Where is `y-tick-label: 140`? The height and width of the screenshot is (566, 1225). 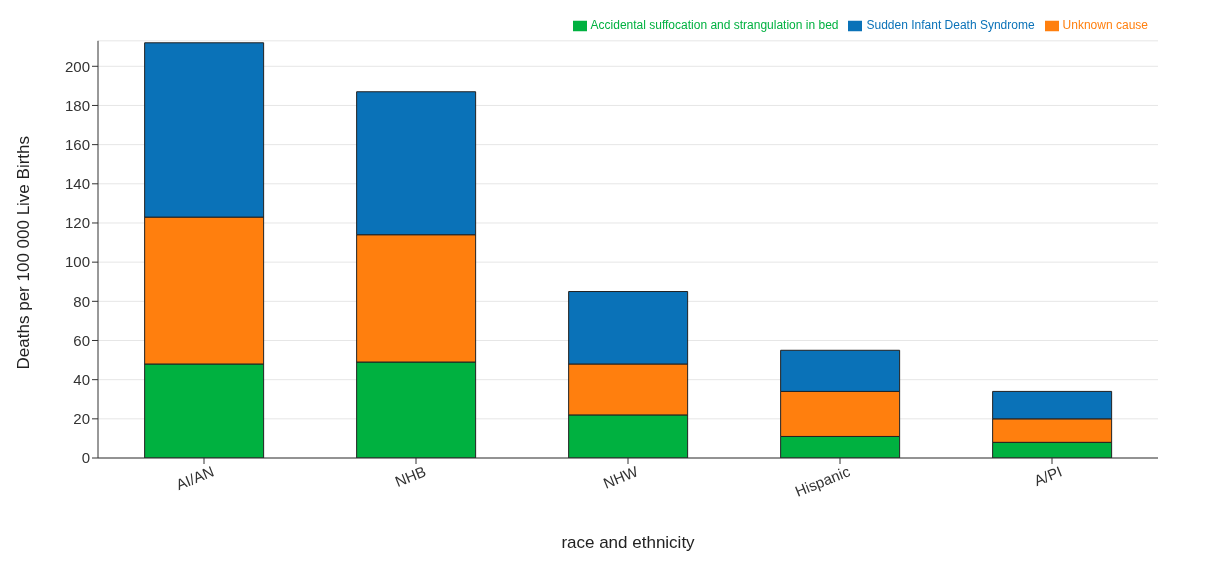 y-tick-label: 140 is located at coordinates (77, 184).